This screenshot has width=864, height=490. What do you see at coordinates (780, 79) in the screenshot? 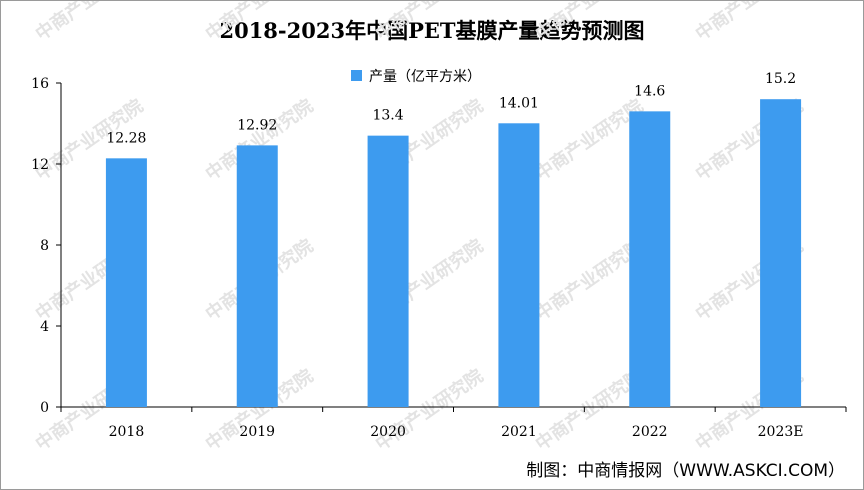
I see `data-label: 15.2` at bounding box center [780, 79].